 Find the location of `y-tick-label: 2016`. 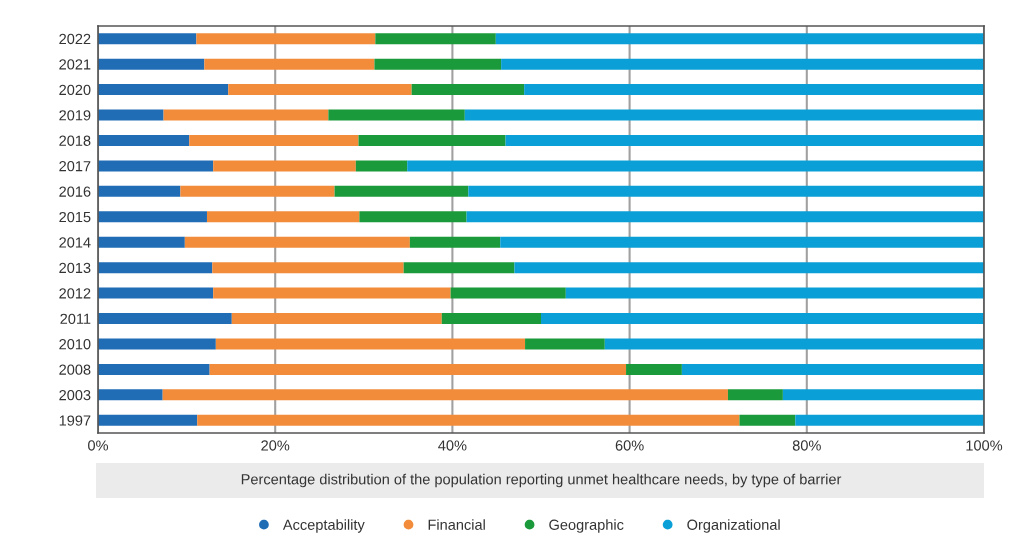

y-tick-label: 2016 is located at coordinates (75, 191).